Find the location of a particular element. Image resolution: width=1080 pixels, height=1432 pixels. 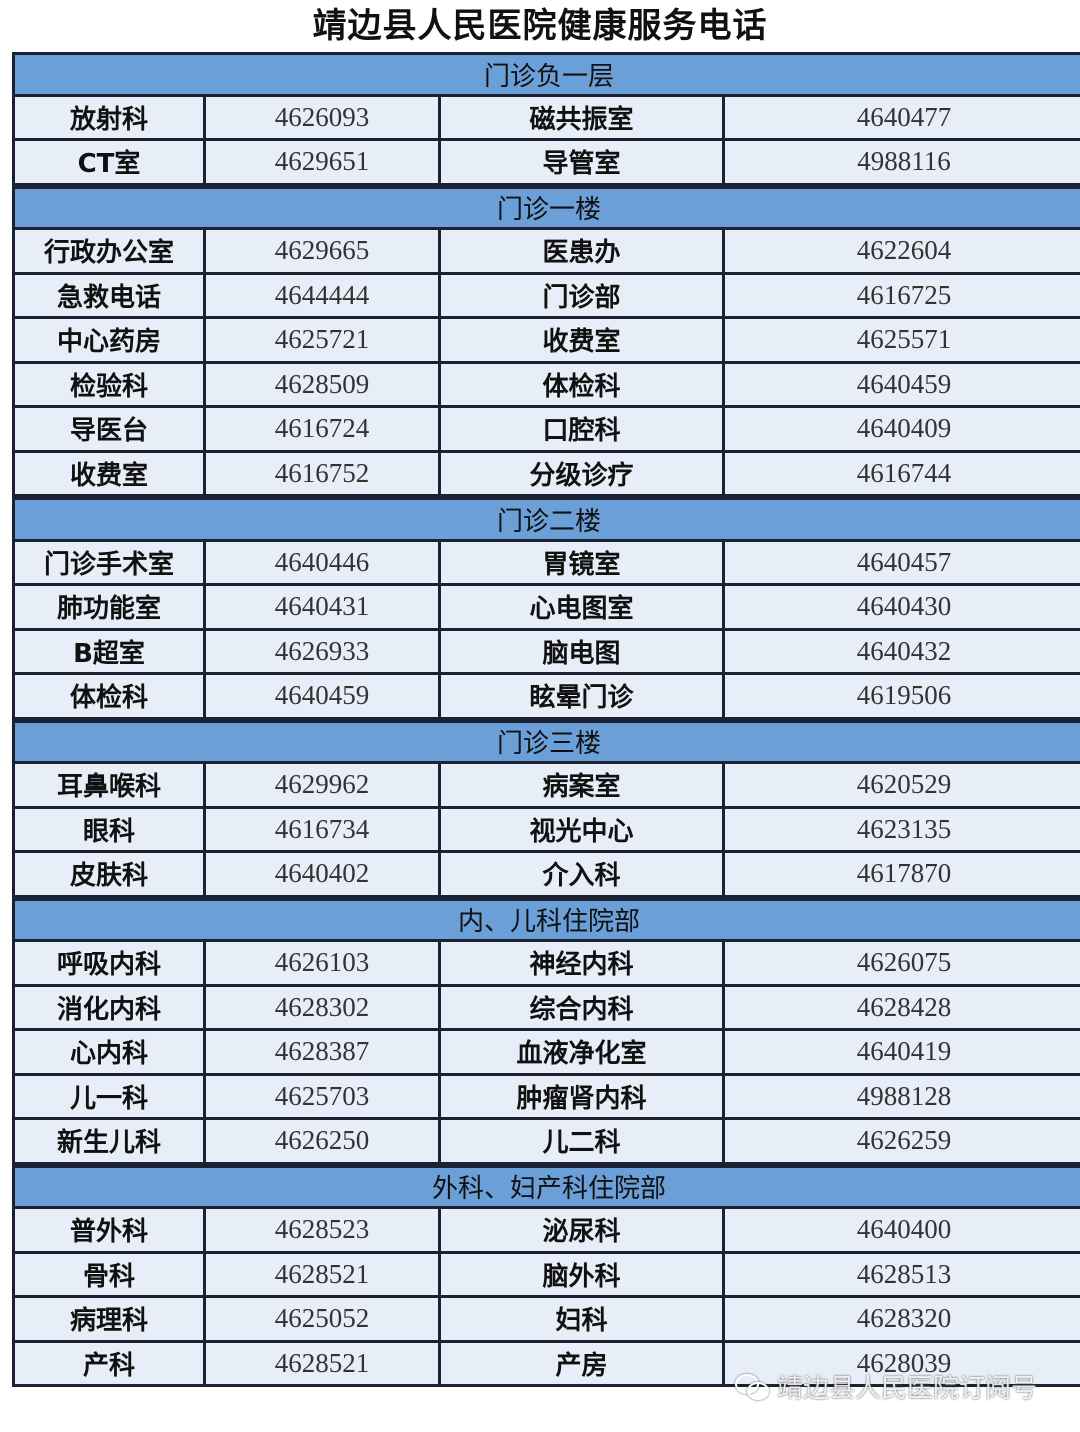

department-name: 儿二科 is located at coordinates (583, 1141).